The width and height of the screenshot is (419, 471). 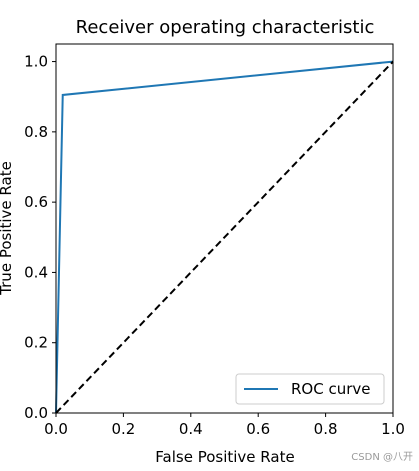 I want to click on y-tick-label: 0.6, so click(x=36, y=202).